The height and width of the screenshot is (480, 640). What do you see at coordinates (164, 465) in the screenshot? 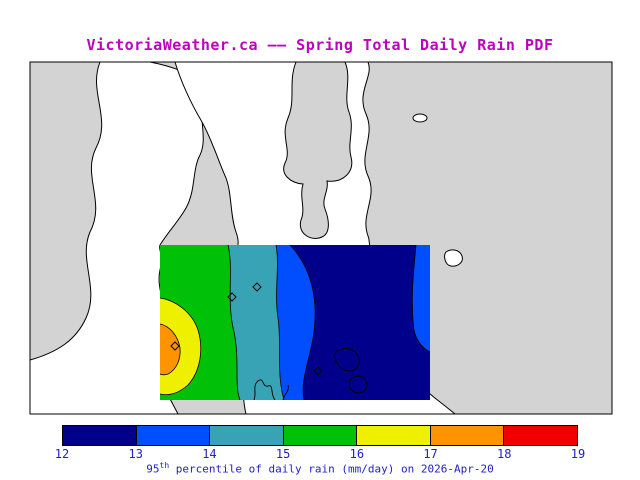
I see `caption-superscript: th` at bounding box center [164, 465].